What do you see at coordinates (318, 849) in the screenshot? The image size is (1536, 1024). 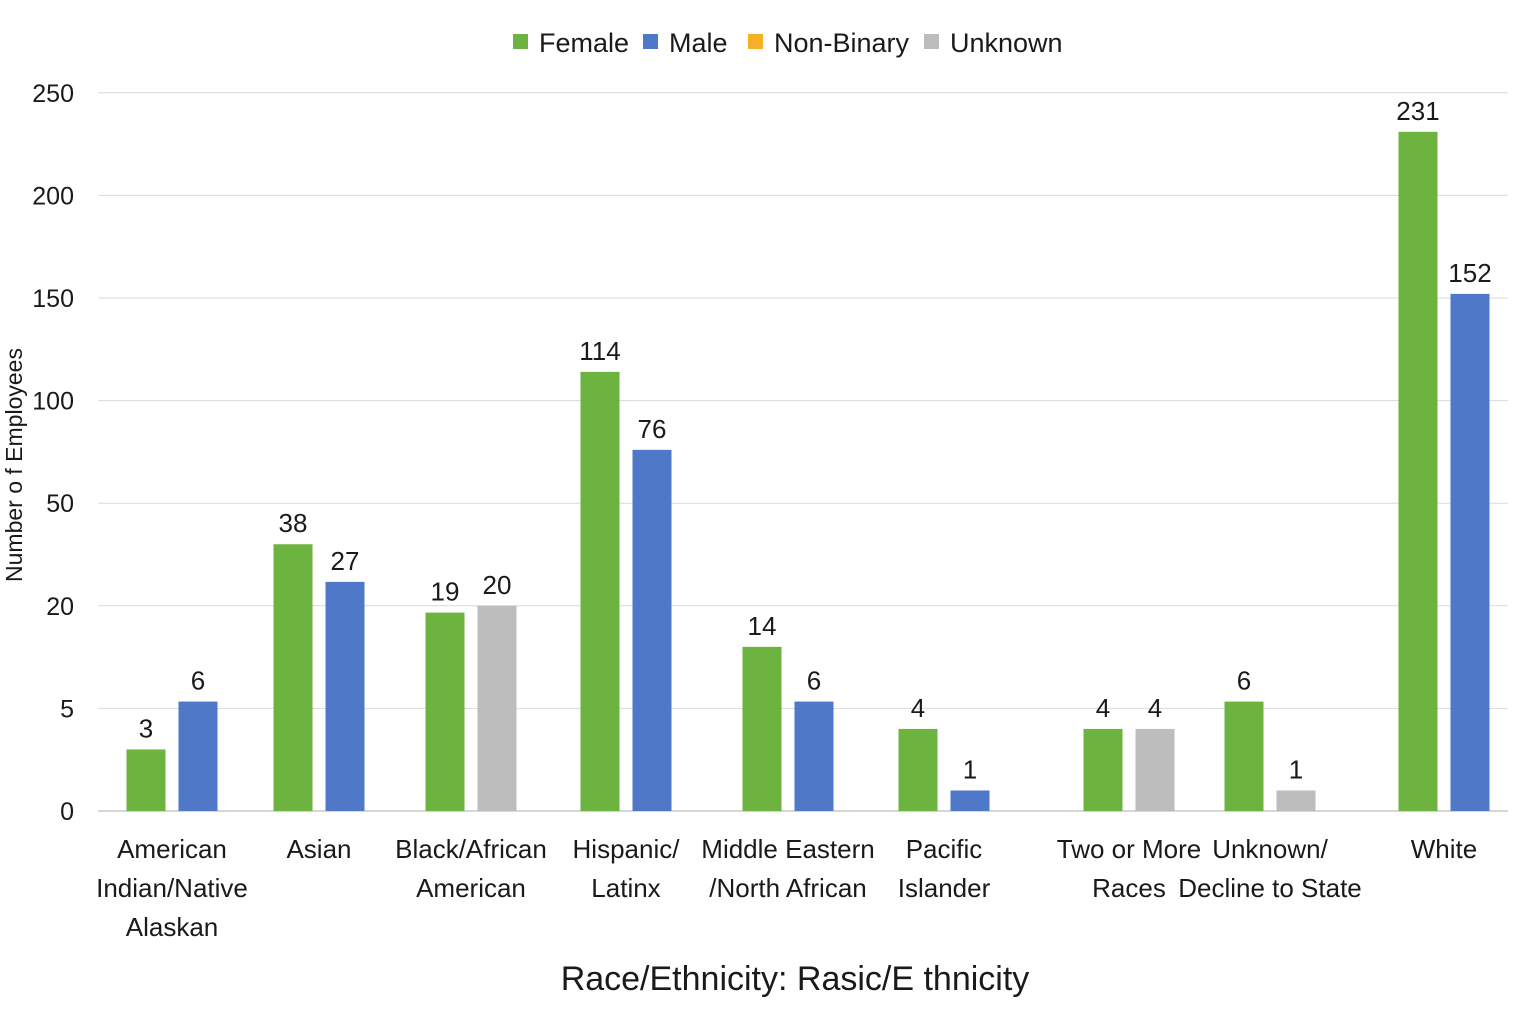 I see `x-category-label: Asian` at bounding box center [318, 849].